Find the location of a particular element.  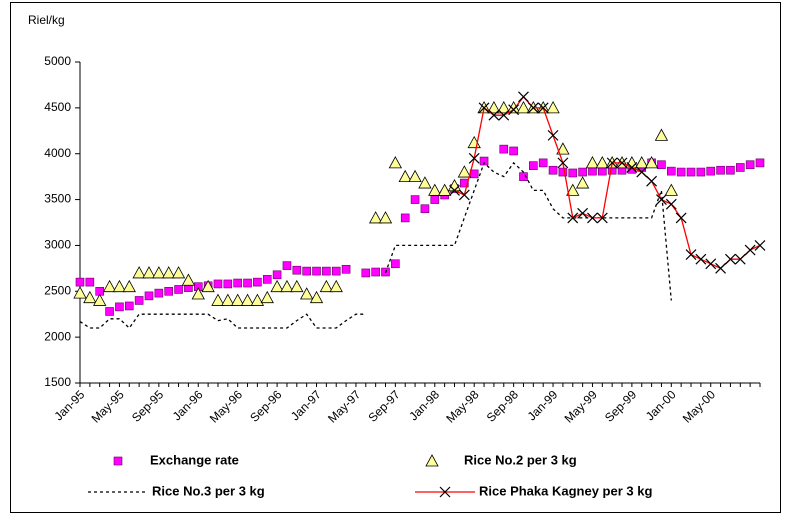

legend-label: Rice No.2 per 3 kg is located at coordinates (520, 459).